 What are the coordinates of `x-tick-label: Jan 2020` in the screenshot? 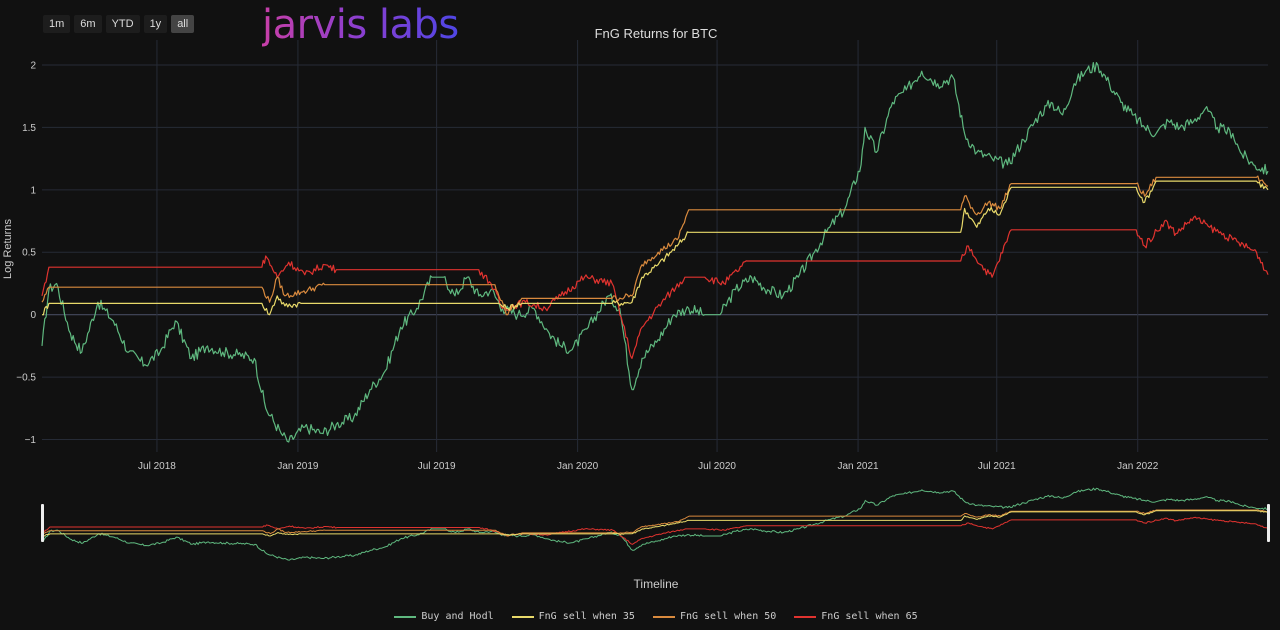 It's located at (578, 466).